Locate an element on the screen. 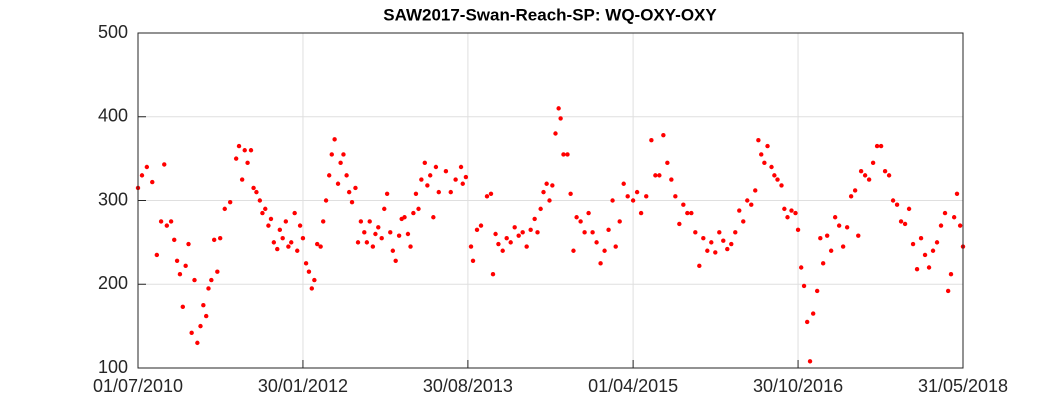  x-tick-label: 01/04/2015 is located at coordinates (633, 386).